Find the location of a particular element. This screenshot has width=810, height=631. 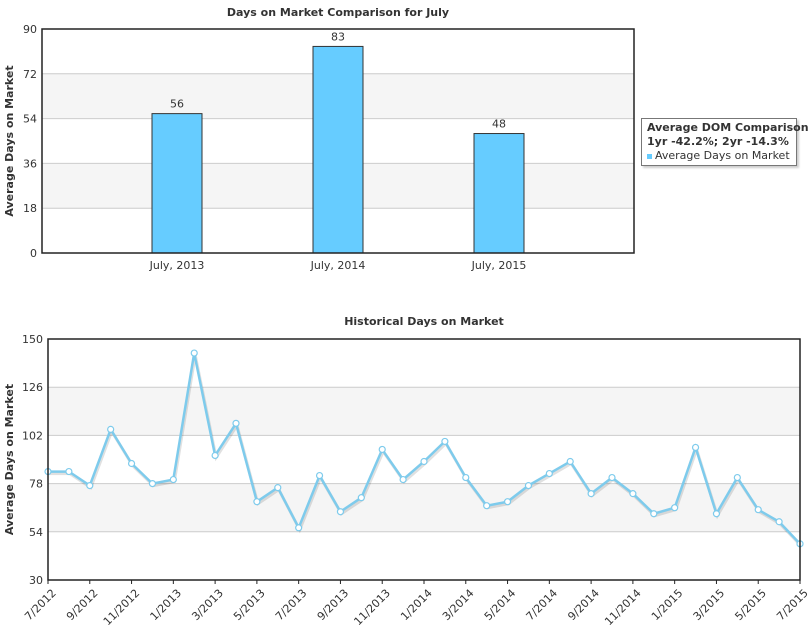

x-tick-label: 11/2012 is located at coordinates (122, 608).